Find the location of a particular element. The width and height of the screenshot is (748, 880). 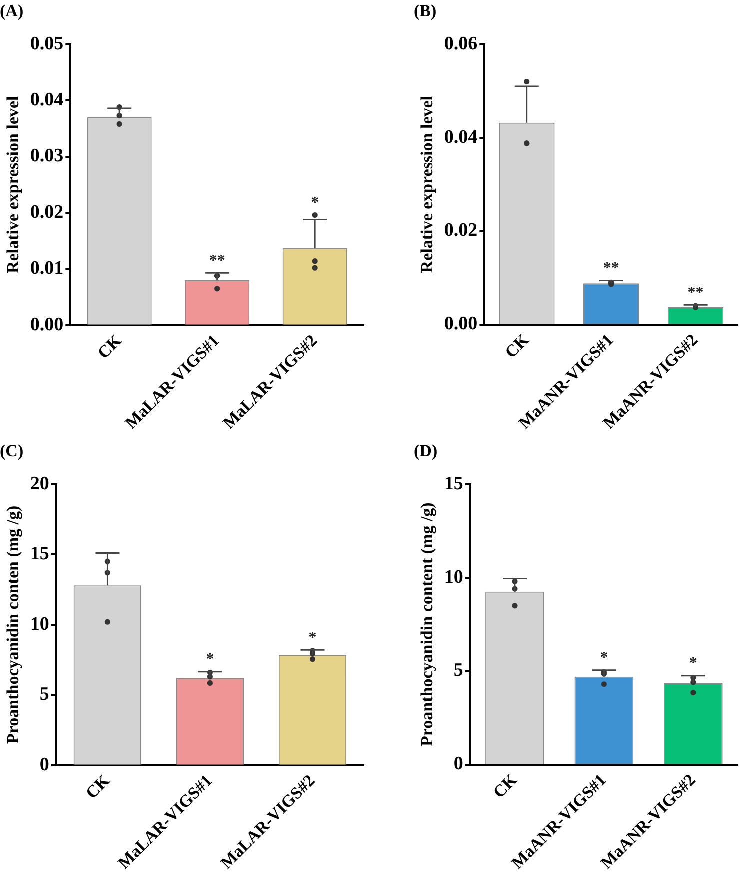

y-tick-label: 0.03 is located at coordinates (47, 156).